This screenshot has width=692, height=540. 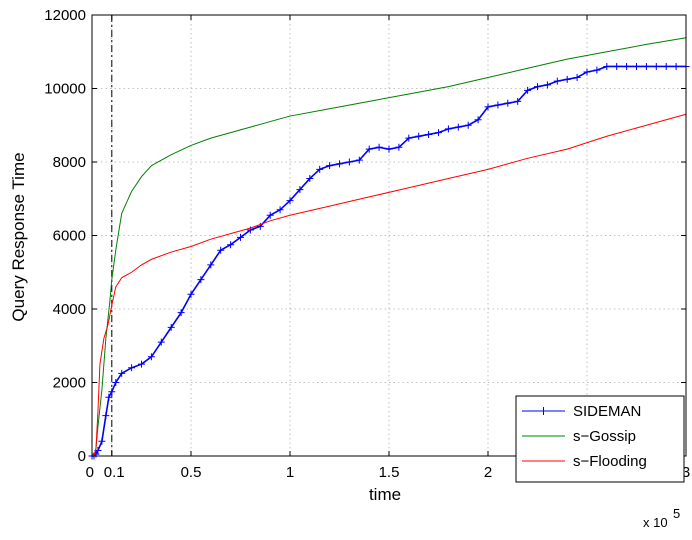 What do you see at coordinates (18, 236) in the screenshot?
I see `y-axis-title: Query Response Time` at bounding box center [18, 236].